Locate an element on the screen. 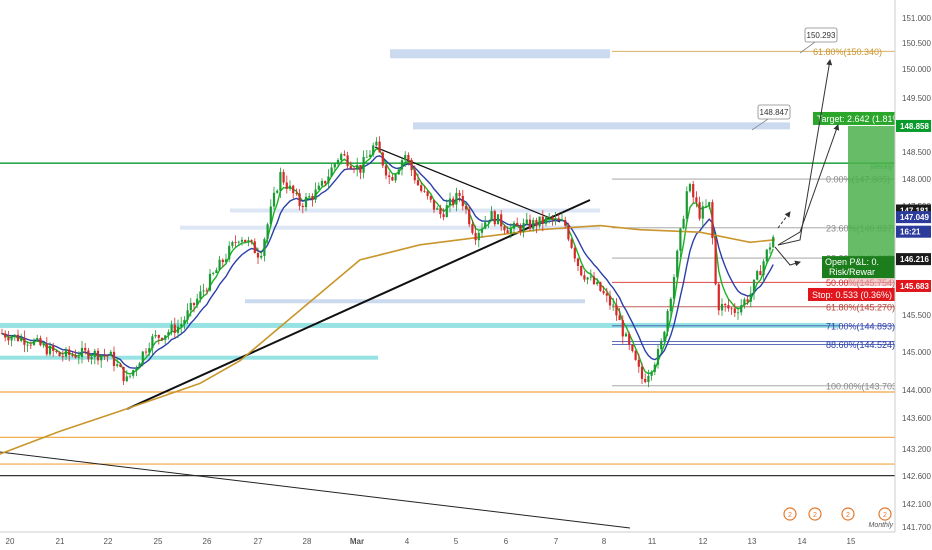 This screenshot has width=932, height=550. time-tick-1: 21 is located at coordinates (60, 541).